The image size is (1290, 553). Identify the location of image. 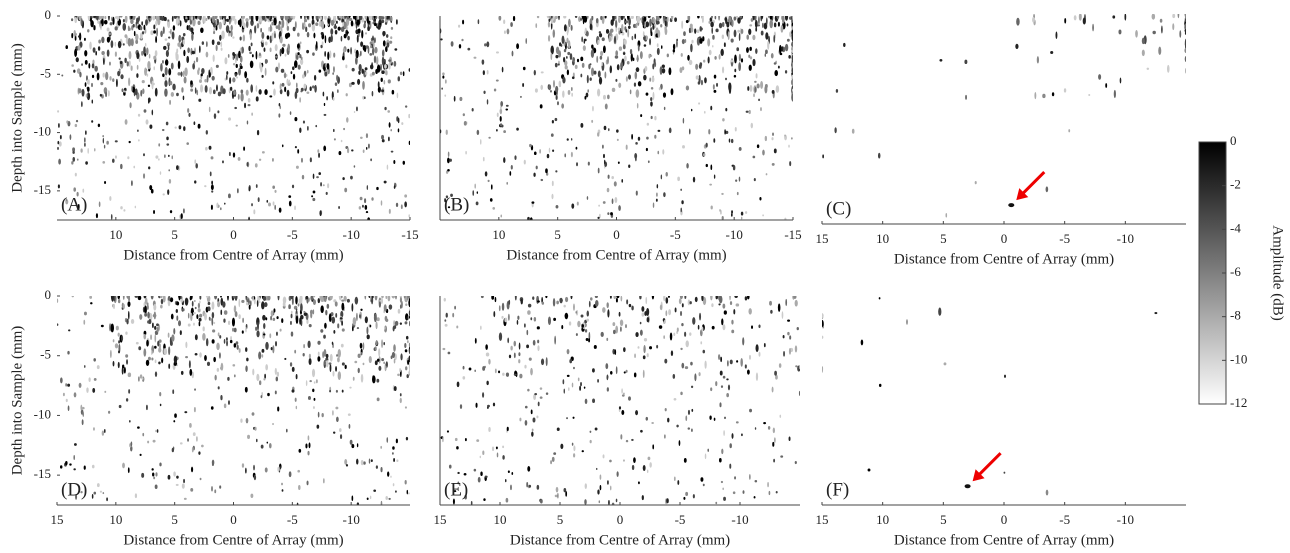
(617, 117).